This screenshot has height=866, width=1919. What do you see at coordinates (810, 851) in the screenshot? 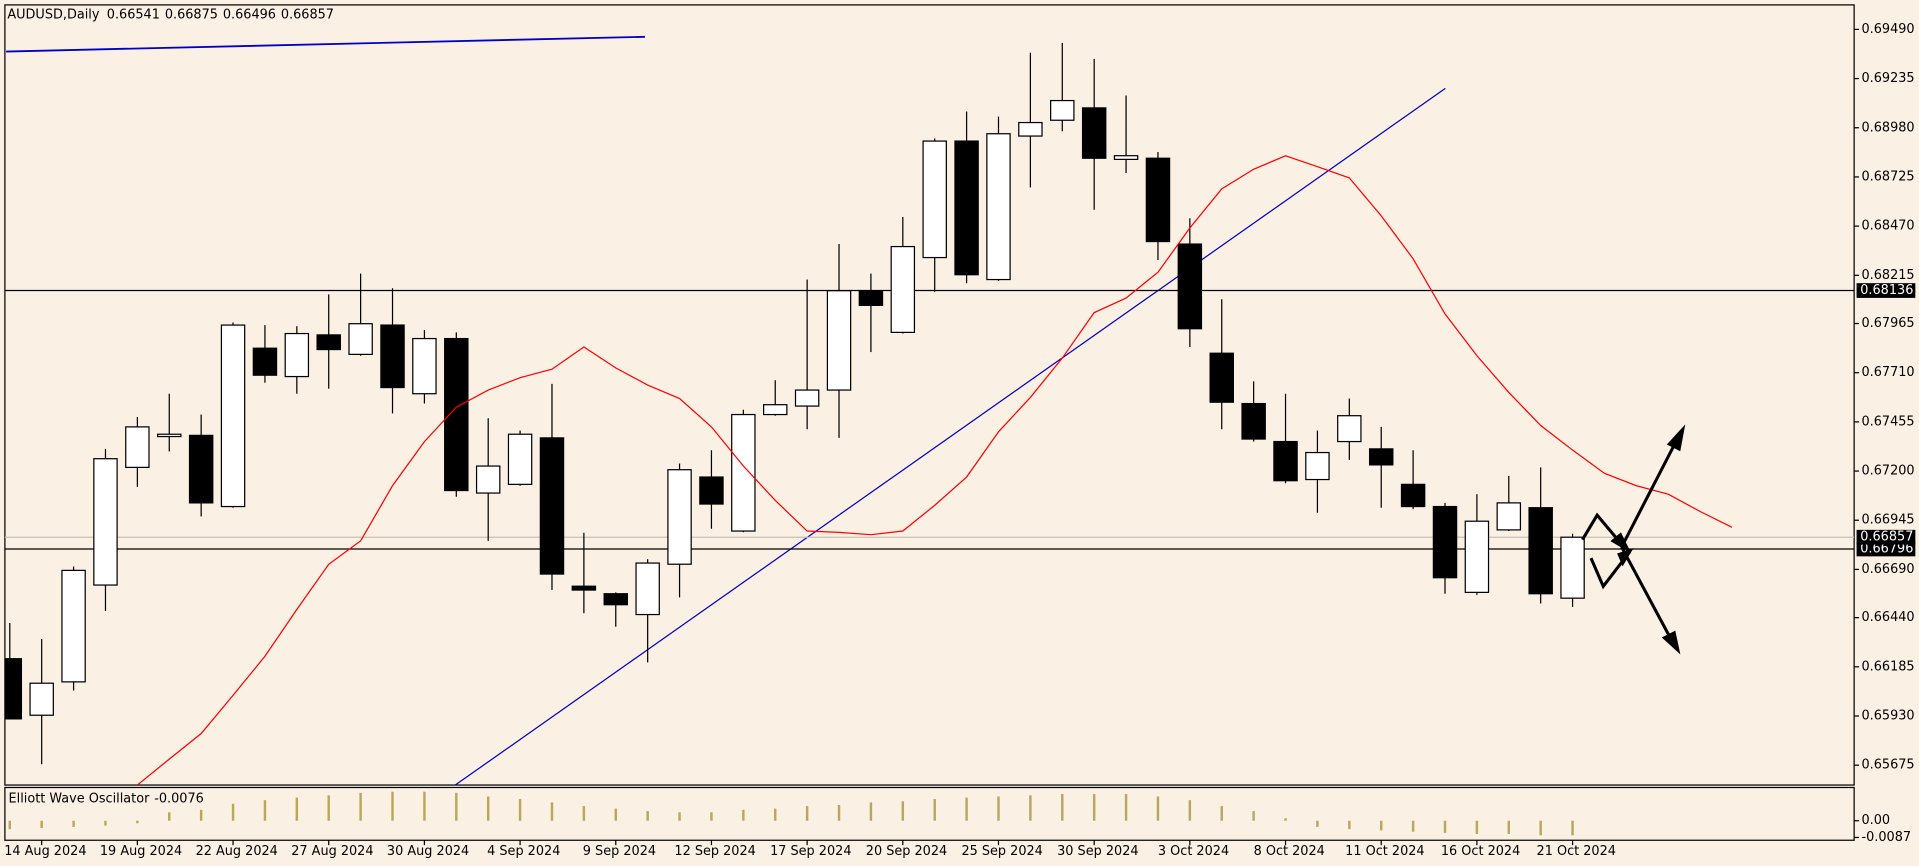
I see `x-tick-label: 17 Sep 2024` at bounding box center [810, 851].